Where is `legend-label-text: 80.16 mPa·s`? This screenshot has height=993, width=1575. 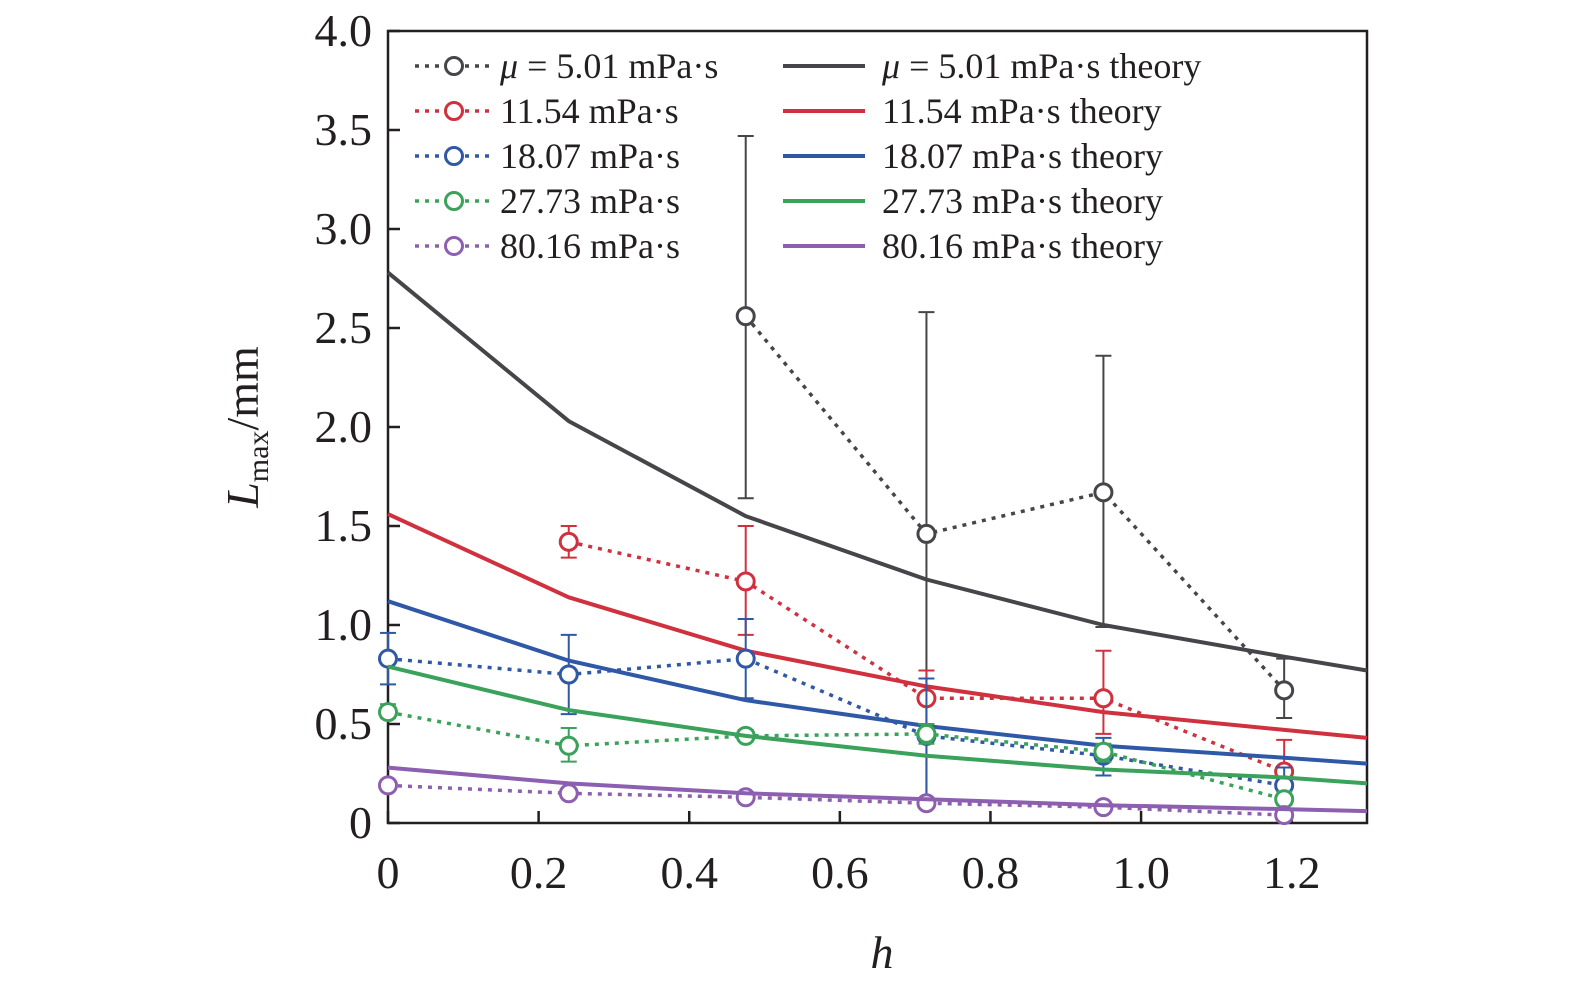
legend-label-text: 80.16 mPa·s is located at coordinates (590, 246).